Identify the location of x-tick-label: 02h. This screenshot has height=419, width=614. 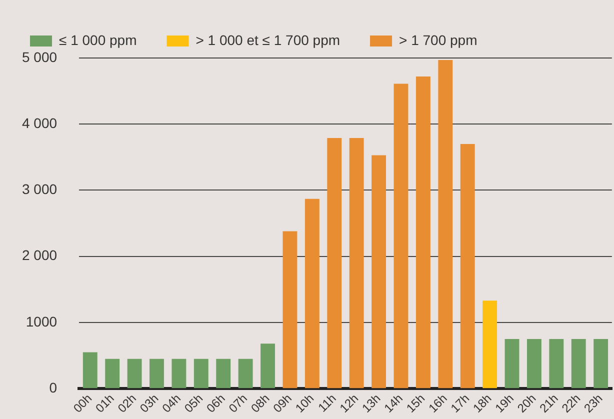
(127, 403).